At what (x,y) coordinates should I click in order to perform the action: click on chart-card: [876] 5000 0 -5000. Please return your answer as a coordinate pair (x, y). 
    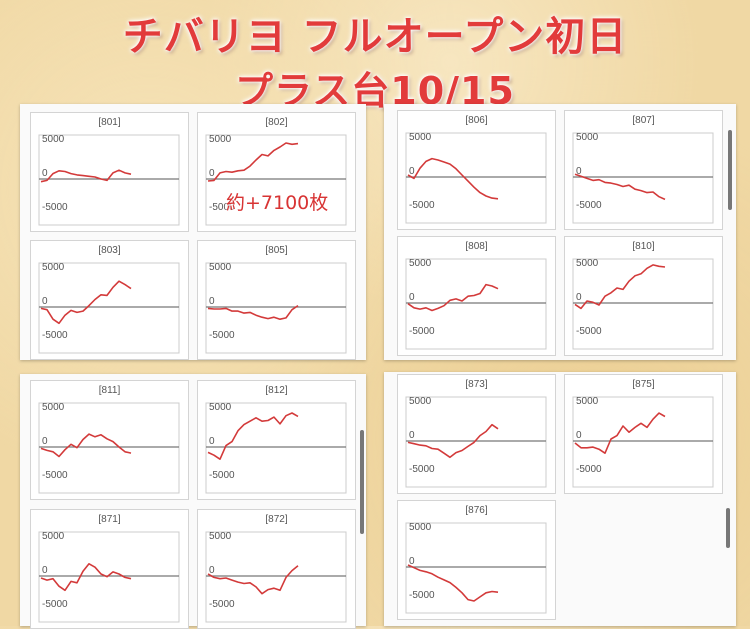
    Looking at the image, I should click on (476, 560).